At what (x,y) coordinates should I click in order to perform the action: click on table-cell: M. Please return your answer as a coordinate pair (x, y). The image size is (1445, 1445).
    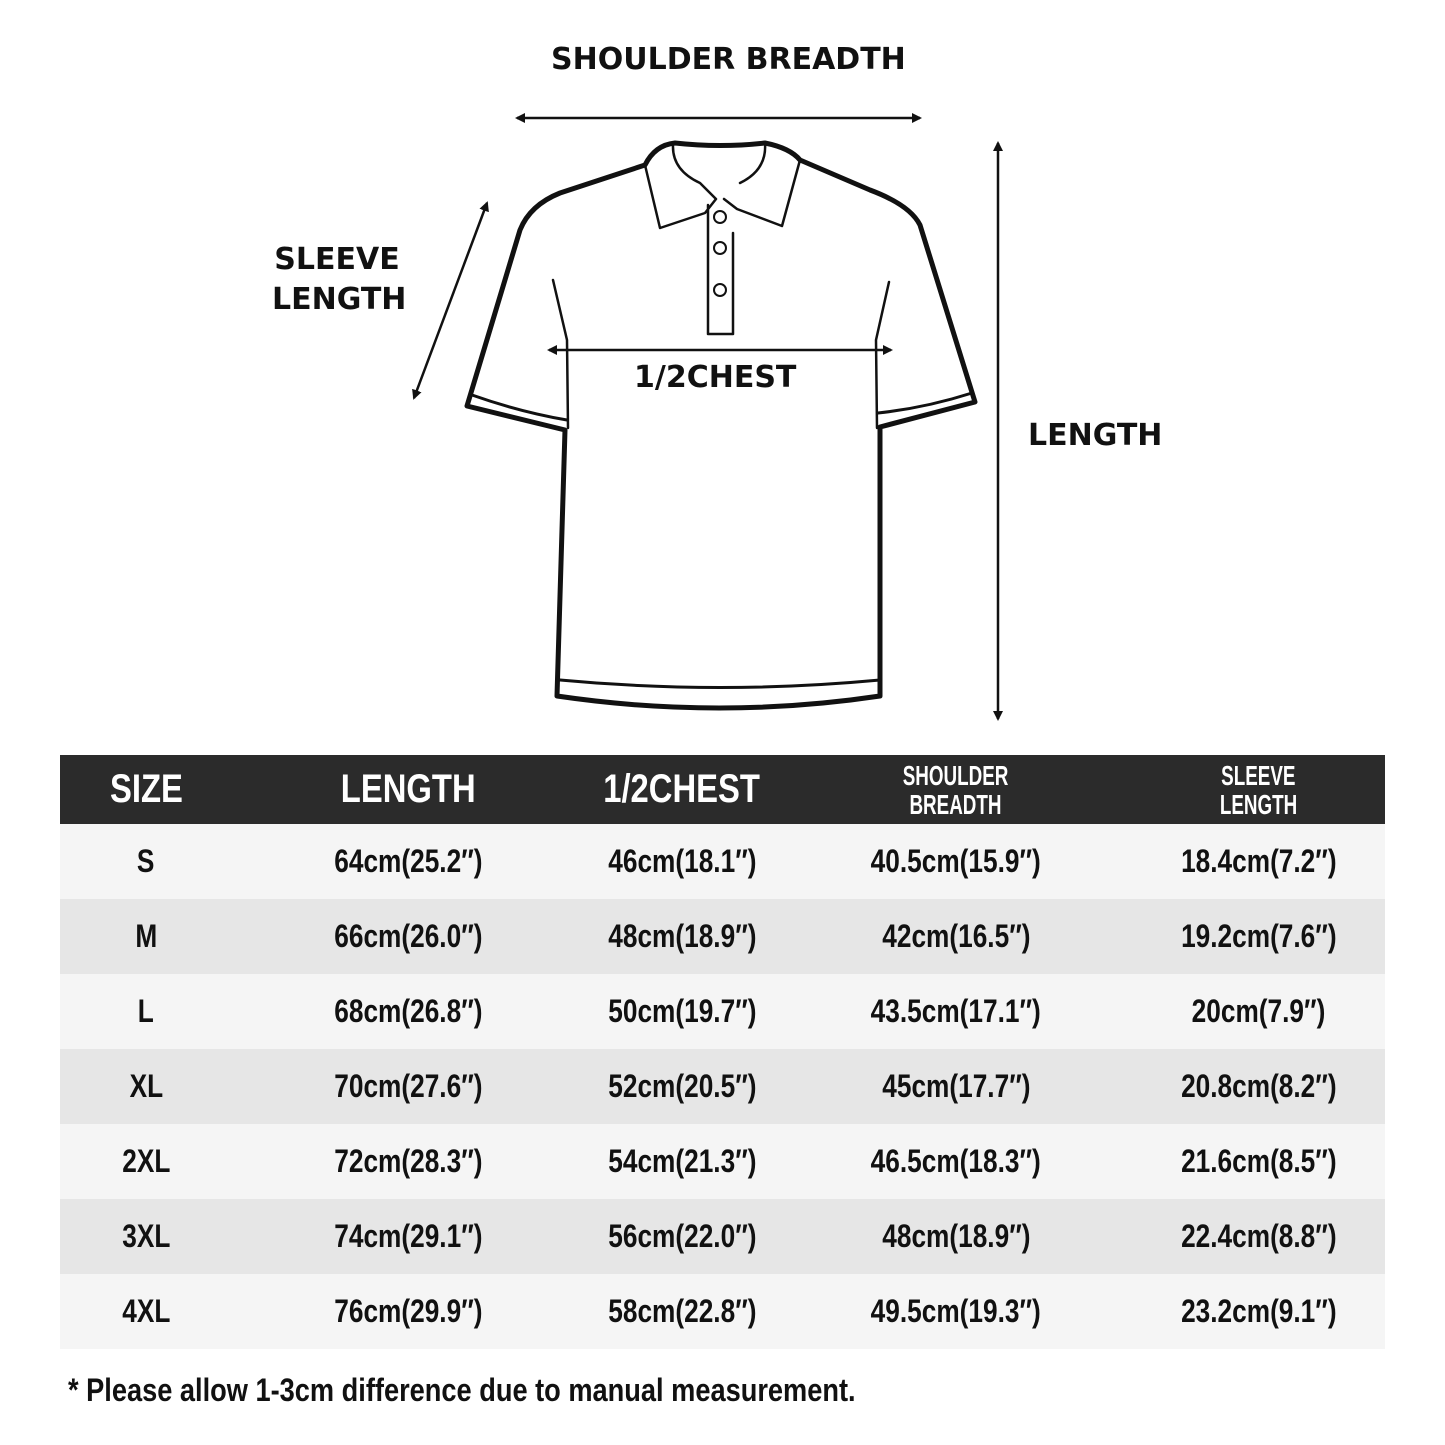
    Looking at the image, I should click on (146, 936).